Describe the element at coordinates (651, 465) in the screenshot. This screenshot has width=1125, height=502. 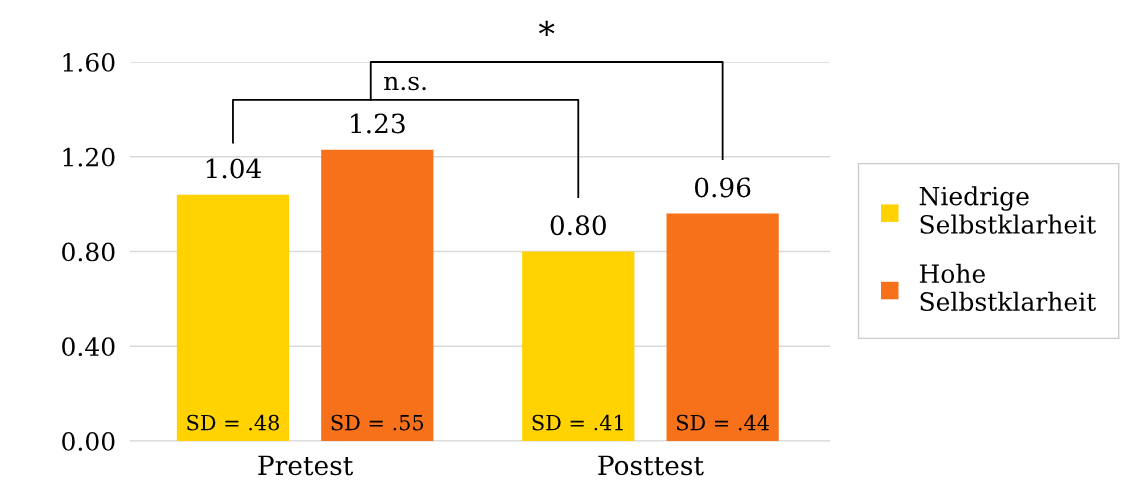
I see `x-tick-label: Posttest` at that location.